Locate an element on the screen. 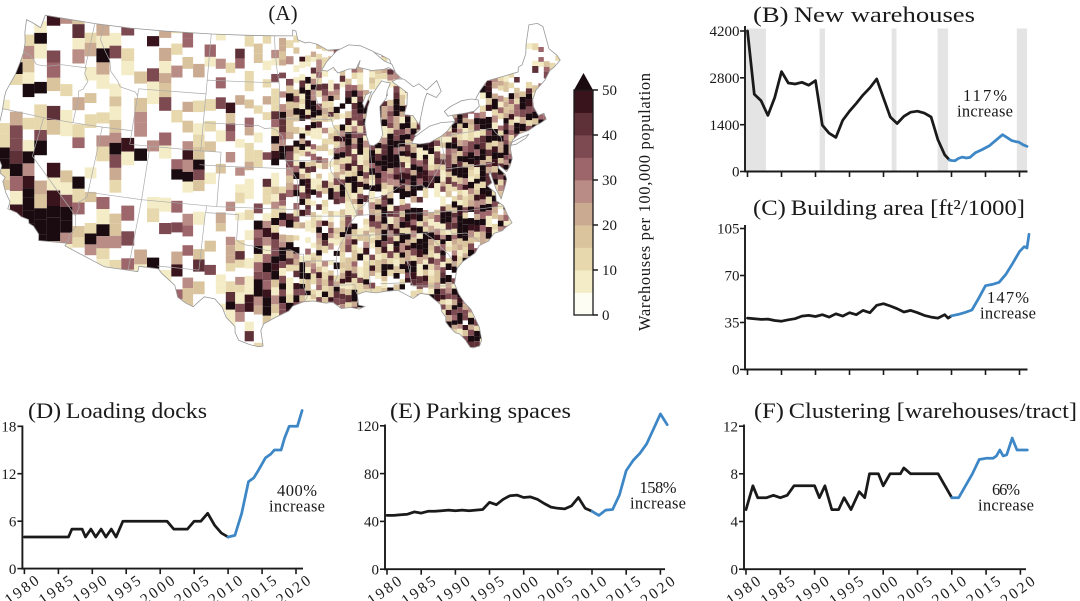 This screenshot has width=1080, height=601. svg-text: 18 is located at coordinates (8, 428).